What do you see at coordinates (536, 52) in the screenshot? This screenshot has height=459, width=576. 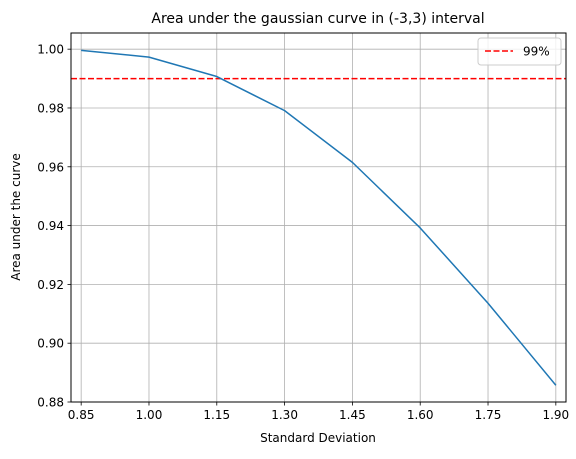 I see `legend-label-99-percent: 99%` at bounding box center [536, 52].